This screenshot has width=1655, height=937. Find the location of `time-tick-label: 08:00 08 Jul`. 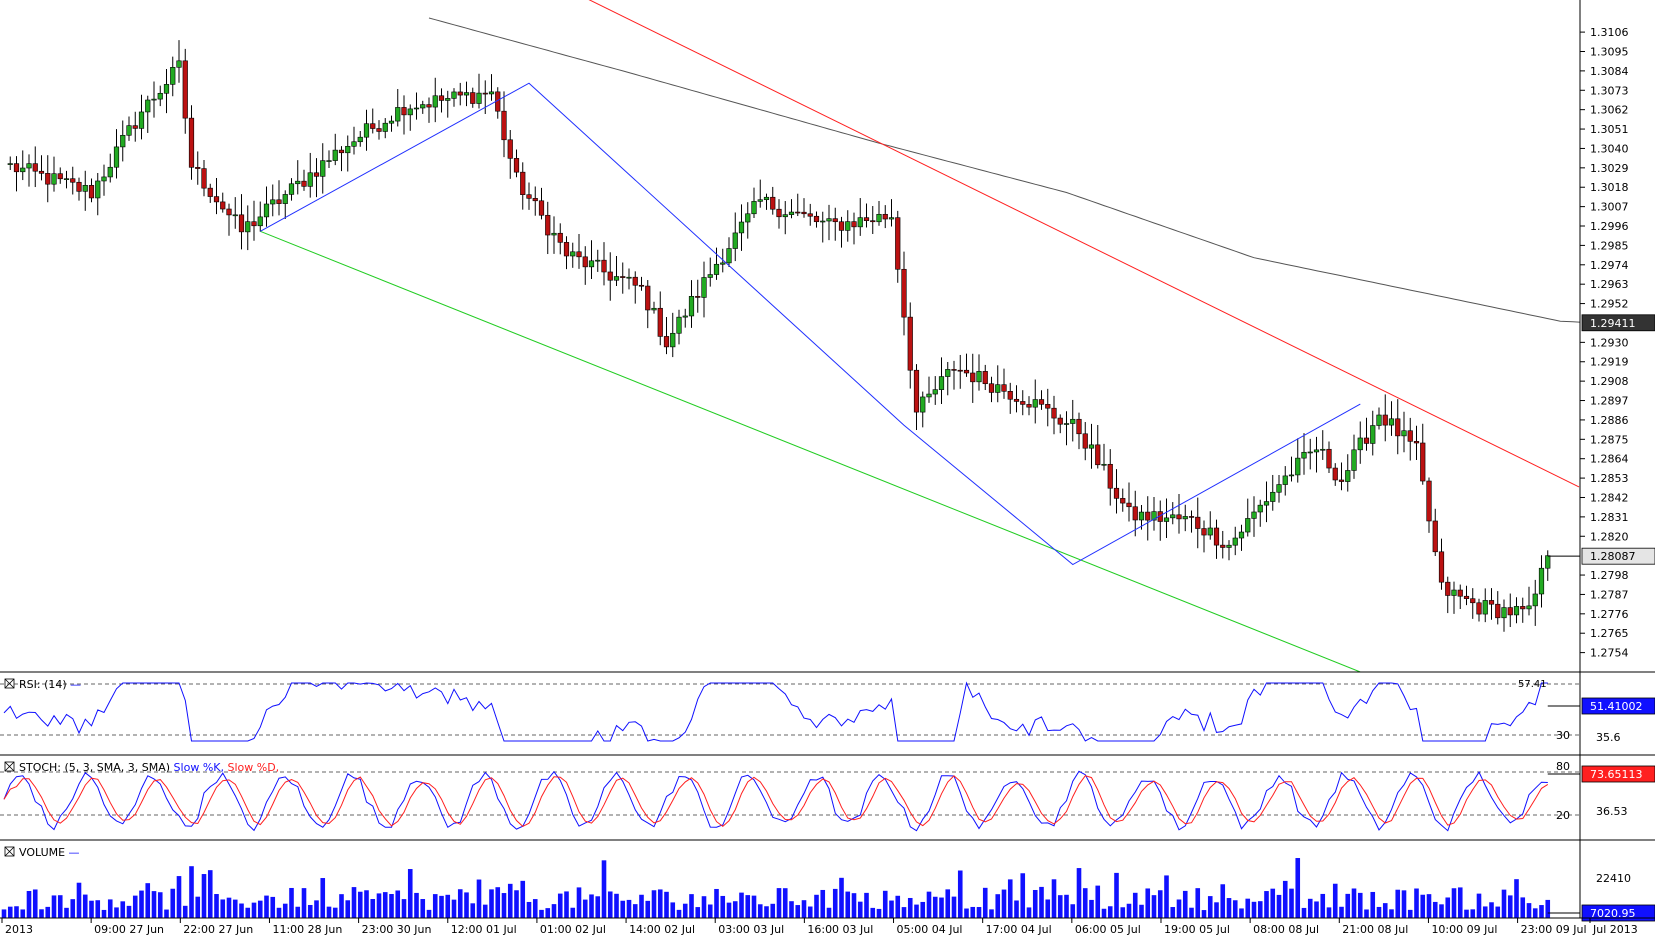

time-tick-label: 08:00 08 Jul is located at coordinates (1286, 929).